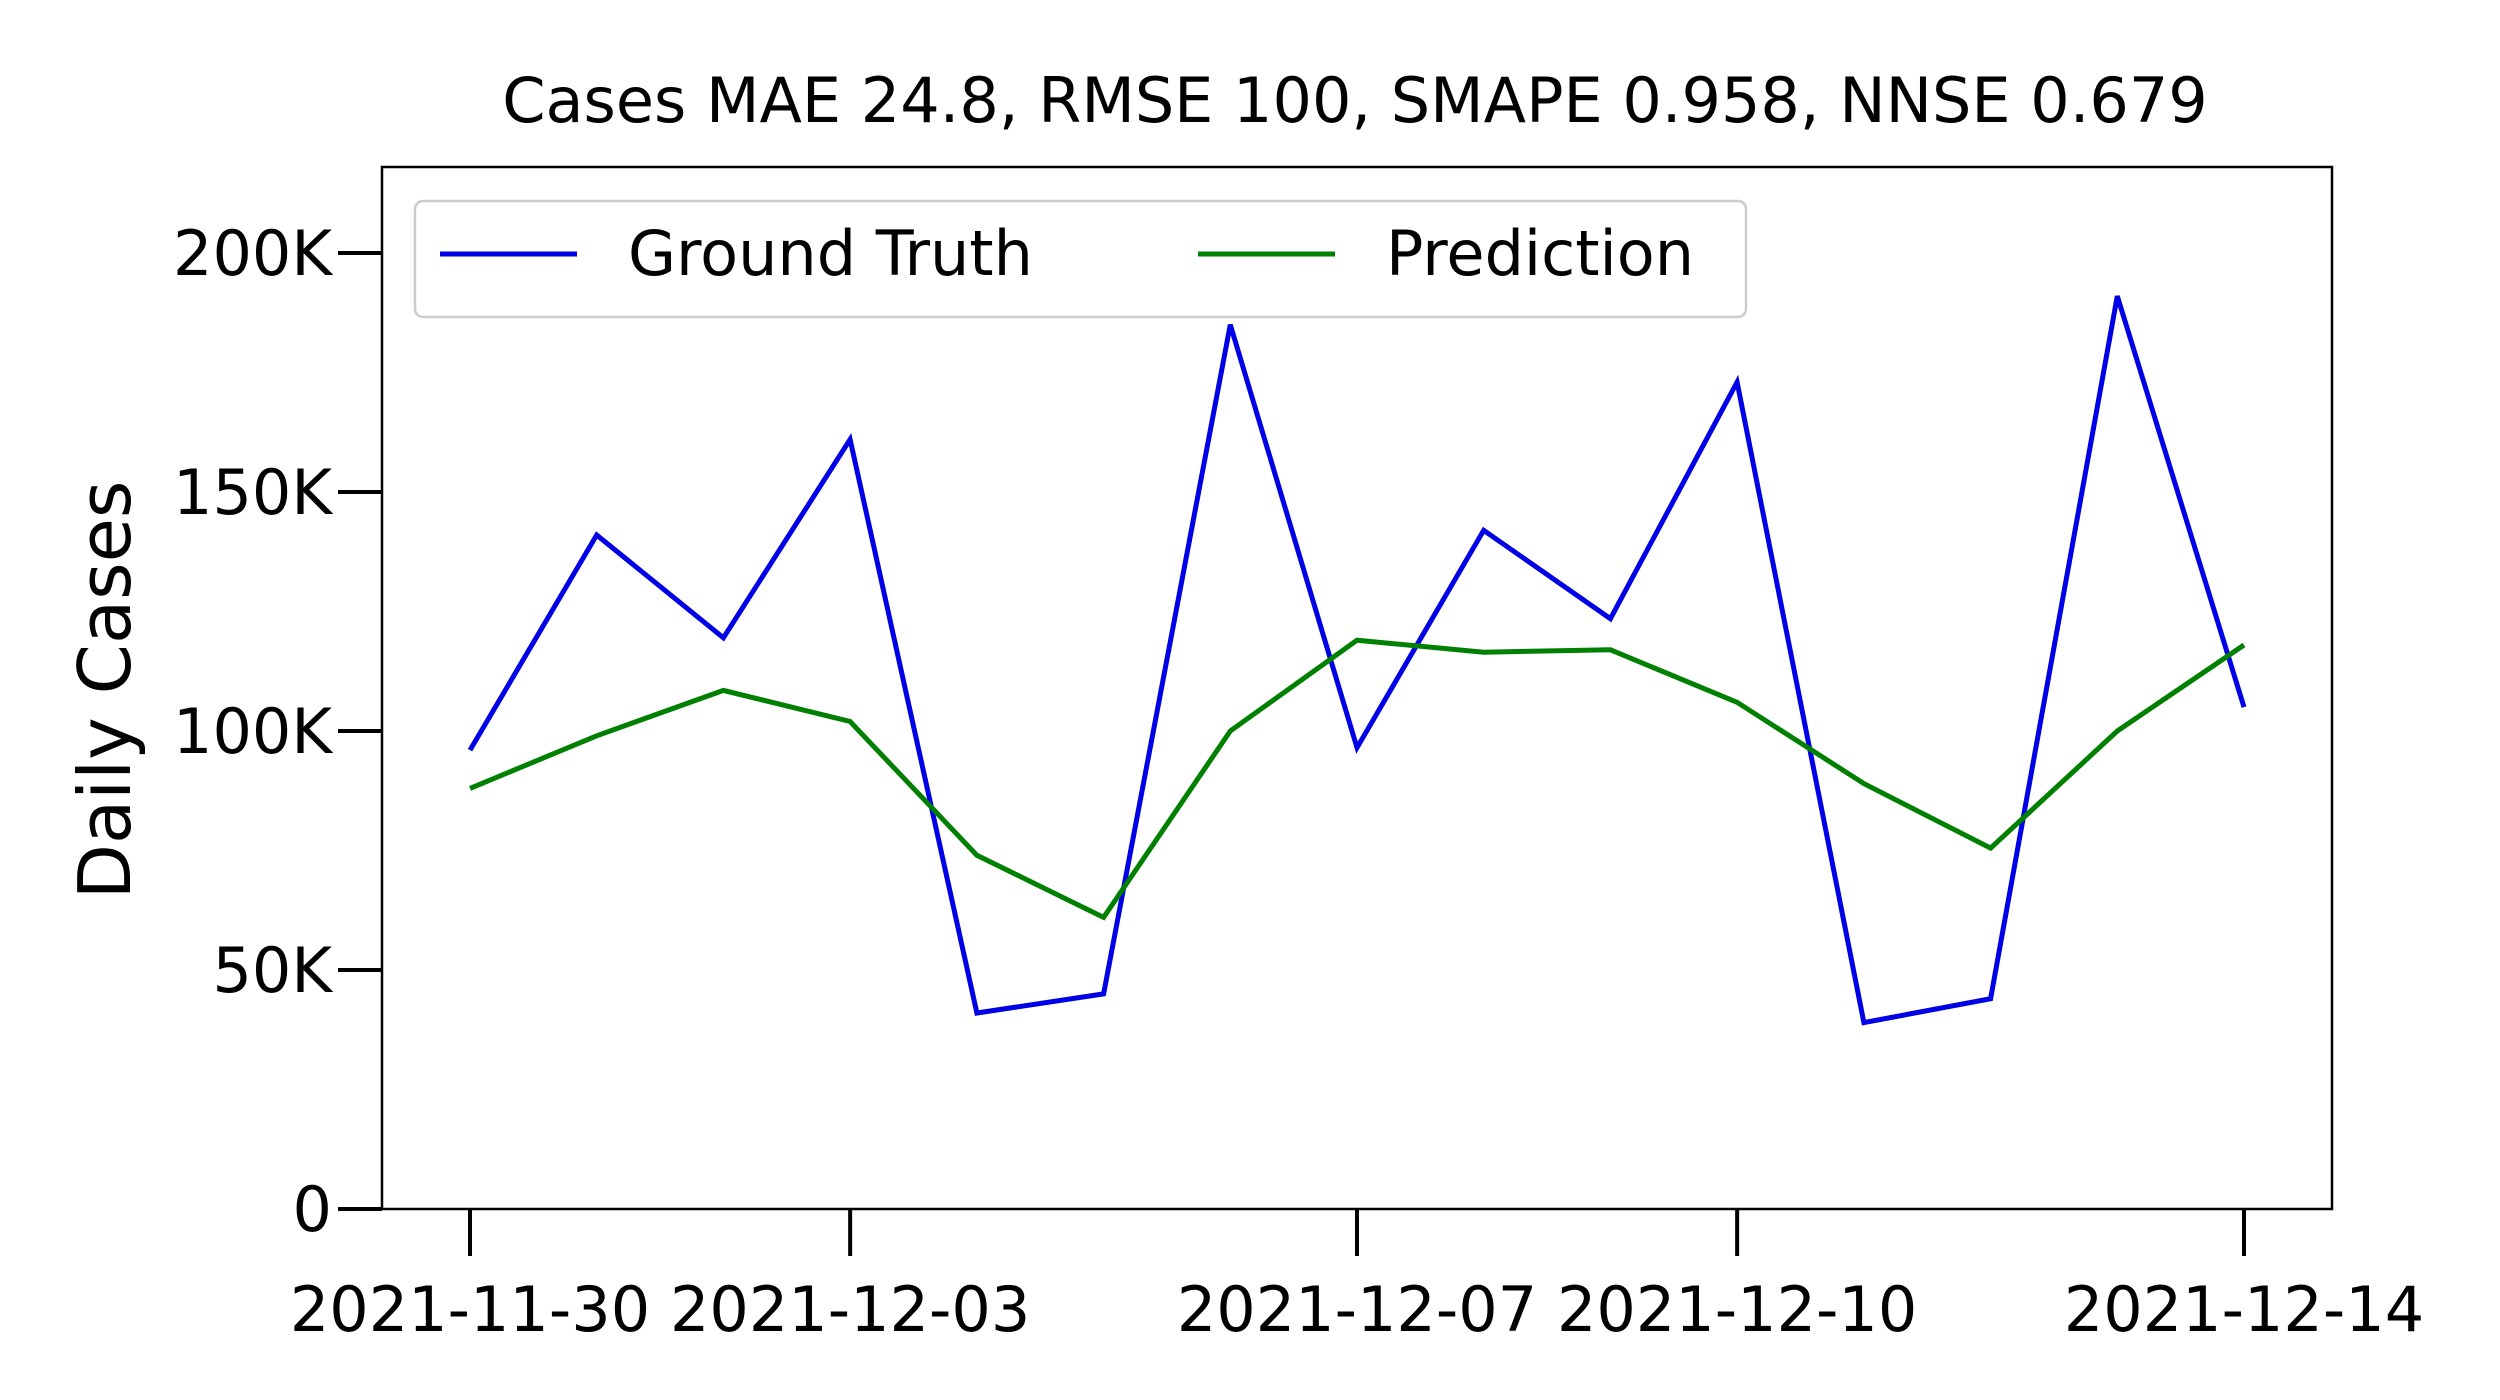 This screenshot has height=1400, width=2500. Describe the element at coordinates (1737, 1309) in the screenshot. I see `x-tick-label: 2021-12-10` at that location.